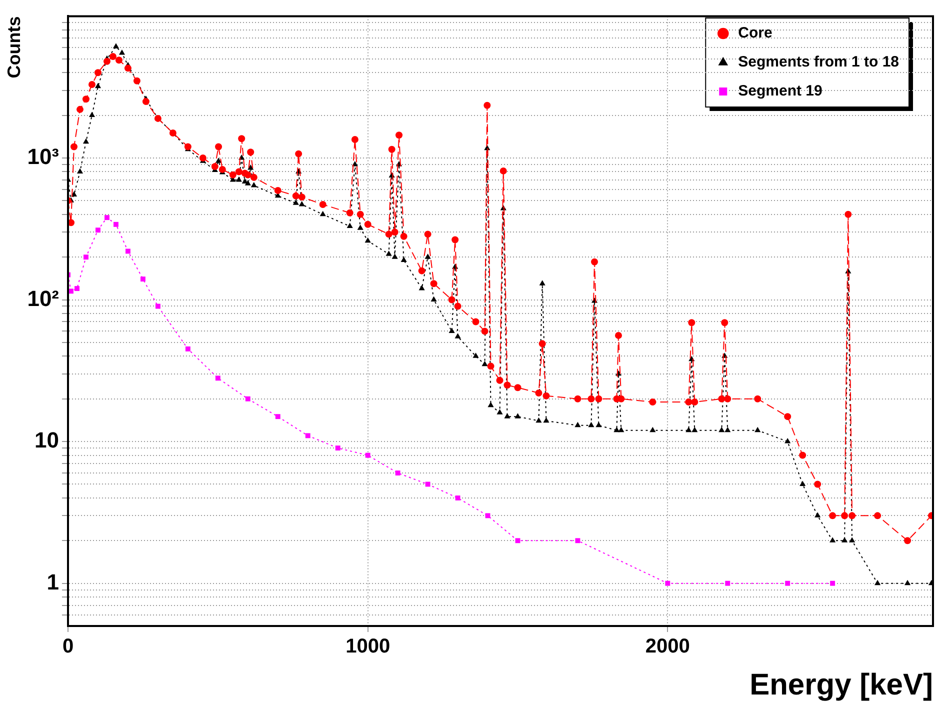 This screenshot has height=708, width=938. Describe the element at coordinates (755, 33) in the screenshot. I see `legend-label: Core` at that location.